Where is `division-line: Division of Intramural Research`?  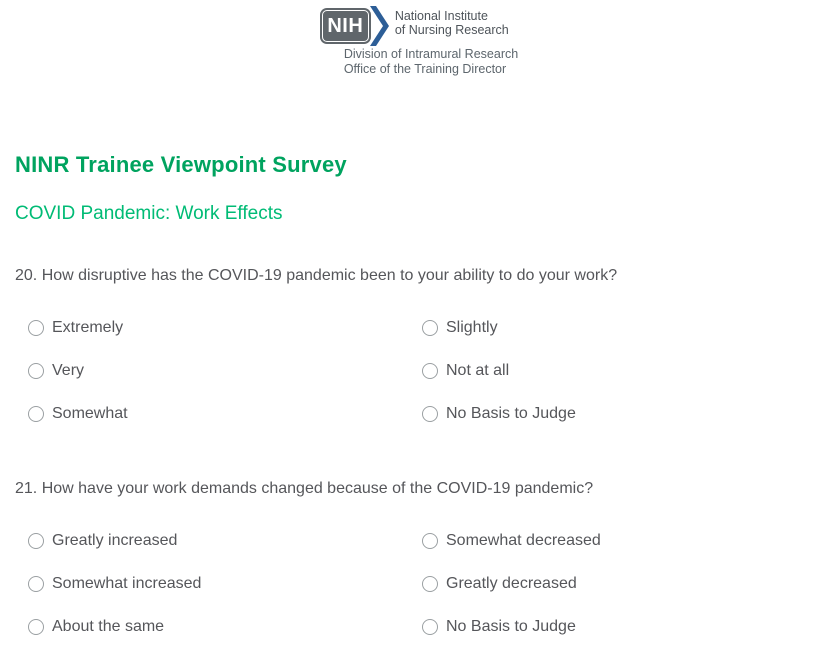
division-line: Division of Intramural Research is located at coordinates (431, 54).